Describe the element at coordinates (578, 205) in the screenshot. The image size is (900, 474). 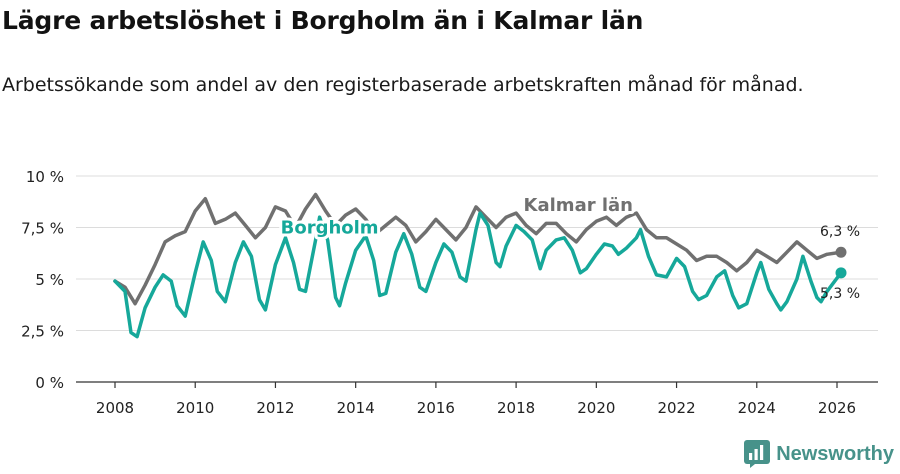
I see `series-label-kalmar-l-n: Kalmar län` at that location.